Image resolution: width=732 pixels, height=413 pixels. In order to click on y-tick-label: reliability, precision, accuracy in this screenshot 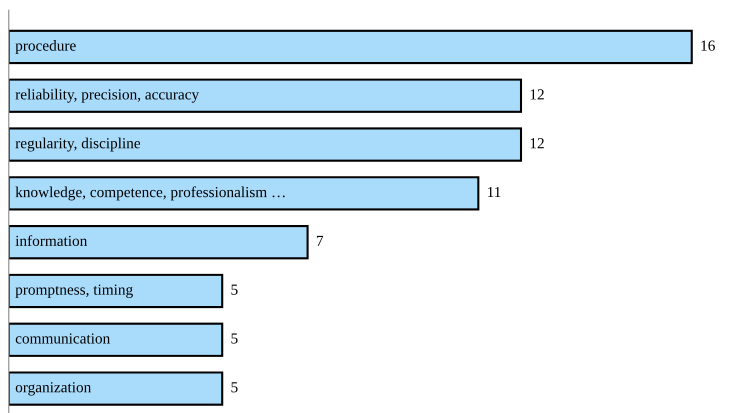, I will do `click(107, 95)`.